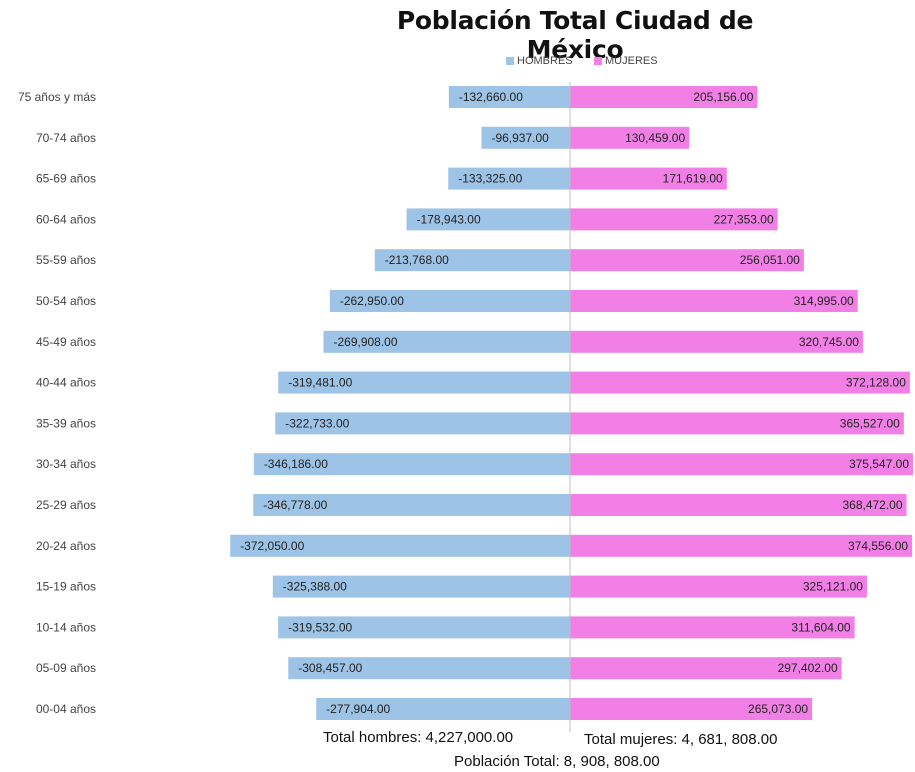 This screenshot has height=772, width=915. What do you see at coordinates (66, 219) in the screenshot?
I see `category-label: 60-64 años` at bounding box center [66, 219].